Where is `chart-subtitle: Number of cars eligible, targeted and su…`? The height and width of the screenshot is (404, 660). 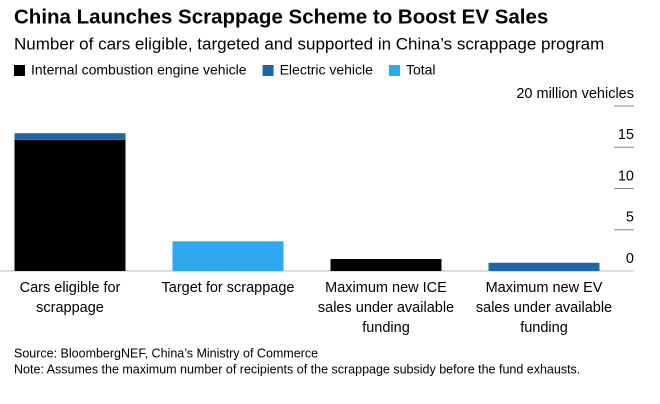 chart-subtitle: Number of cars eligible, targeted and su… is located at coordinates (309, 43).